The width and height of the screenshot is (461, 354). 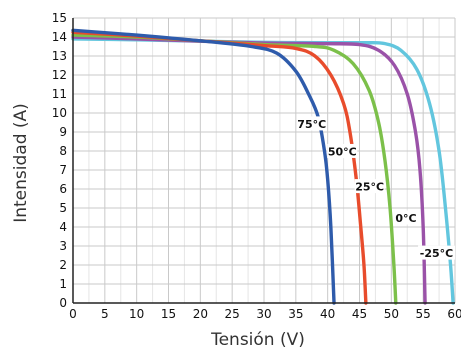 I want to click on curve-label: 50°C, so click(x=342, y=151).